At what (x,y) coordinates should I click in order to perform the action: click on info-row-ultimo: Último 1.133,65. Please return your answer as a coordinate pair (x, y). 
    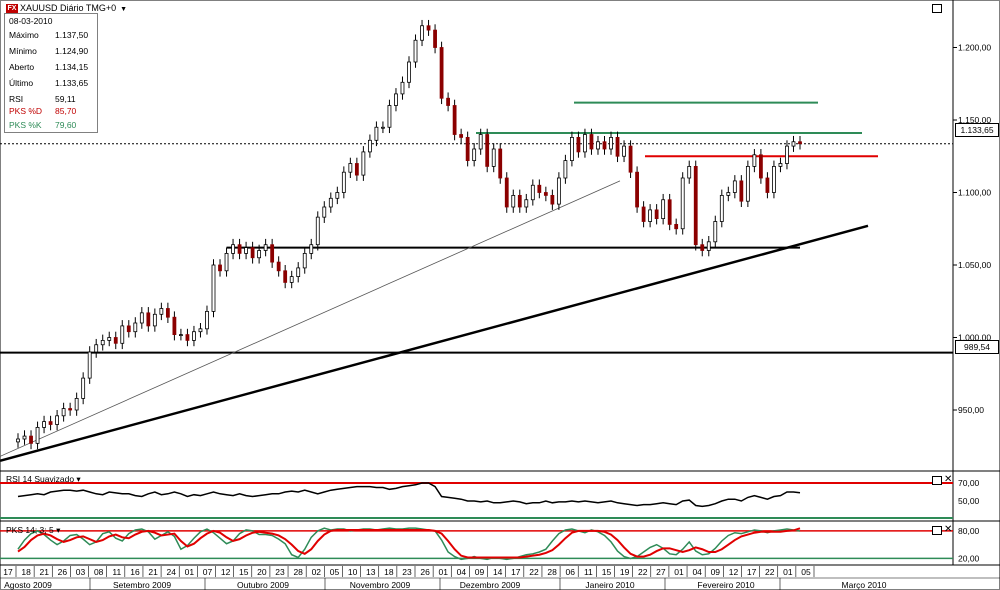
    Looking at the image, I should click on (49, 83).